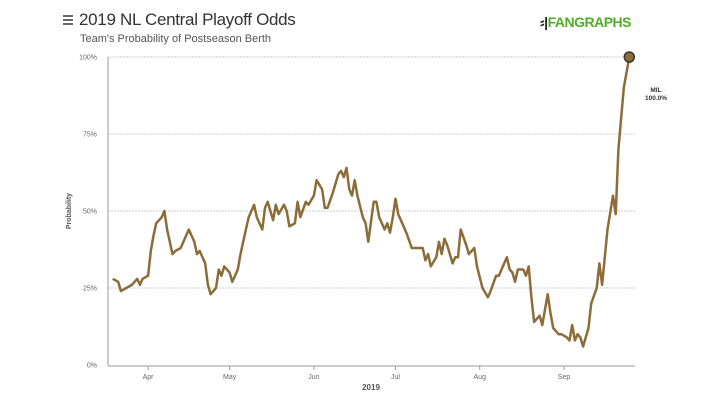 The width and height of the screenshot is (720, 405). What do you see at coordinates (629, 57) in the screenshot?
I see `end-point-marker` at bounding box center [629, 57].